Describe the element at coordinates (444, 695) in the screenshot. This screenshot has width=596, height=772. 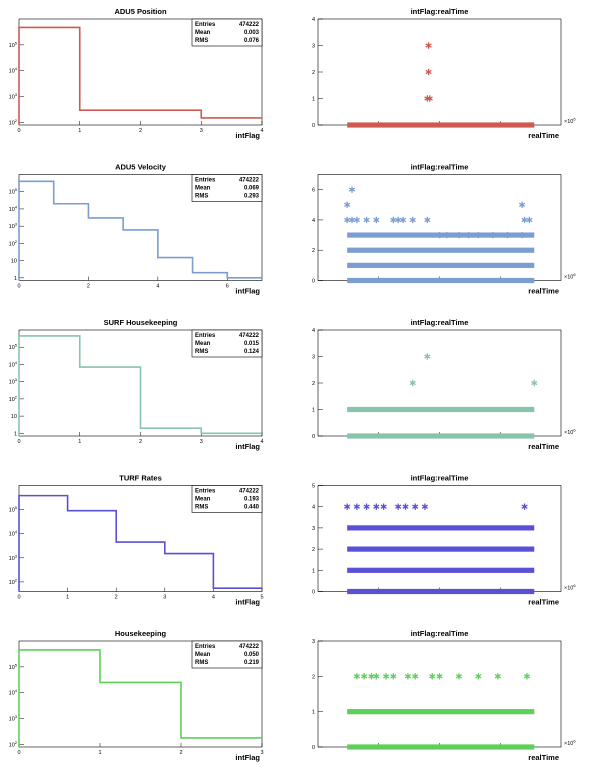
I see `scatter-panel-4: intFlag:realTime 0 1 2 3 realTime ×10⁶` at that location.